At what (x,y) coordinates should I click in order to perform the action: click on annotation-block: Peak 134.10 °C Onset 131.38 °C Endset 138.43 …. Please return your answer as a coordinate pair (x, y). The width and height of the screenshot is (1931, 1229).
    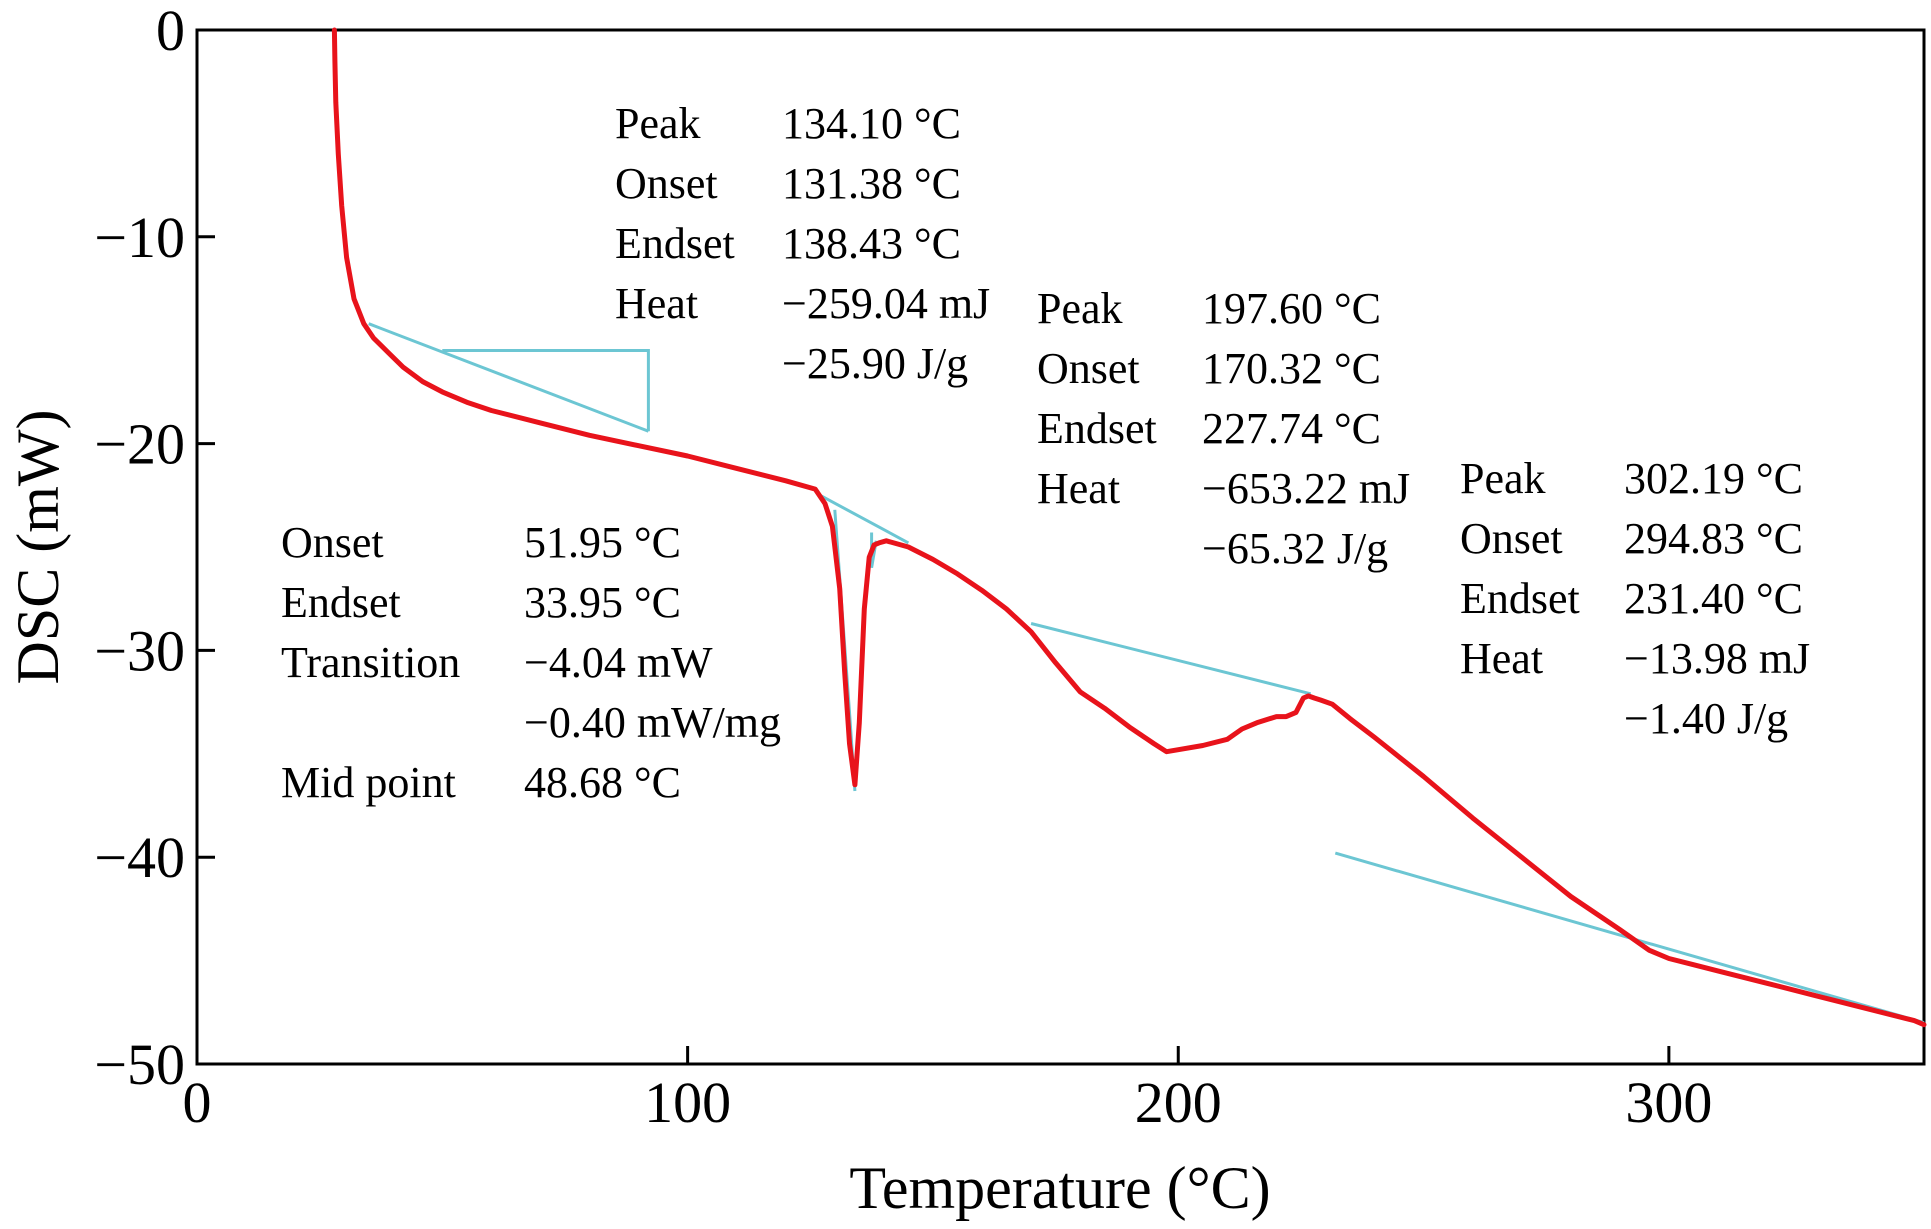
    Looking at the image, I should click on (802, 243).